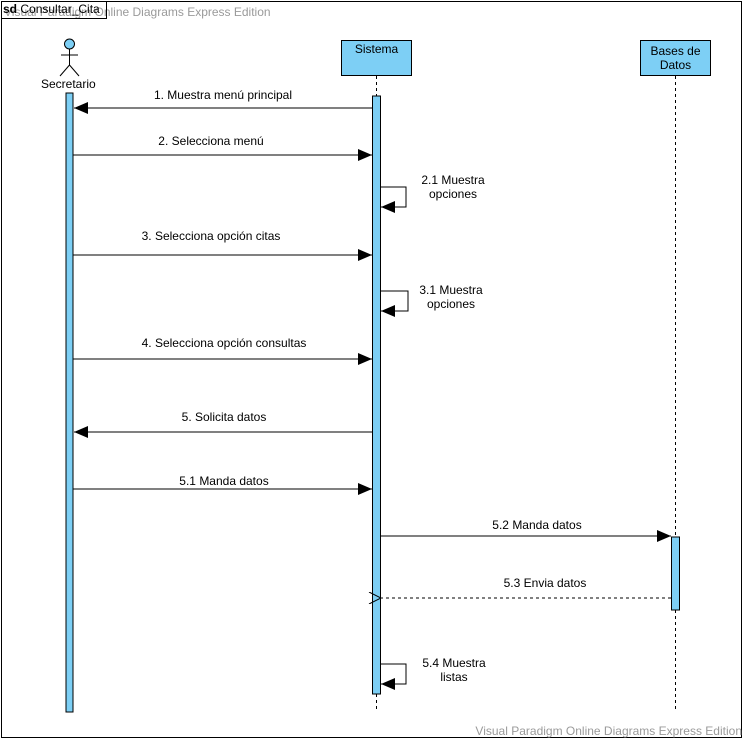  I want to click on actor-secretario-icon, so click(69, 57).